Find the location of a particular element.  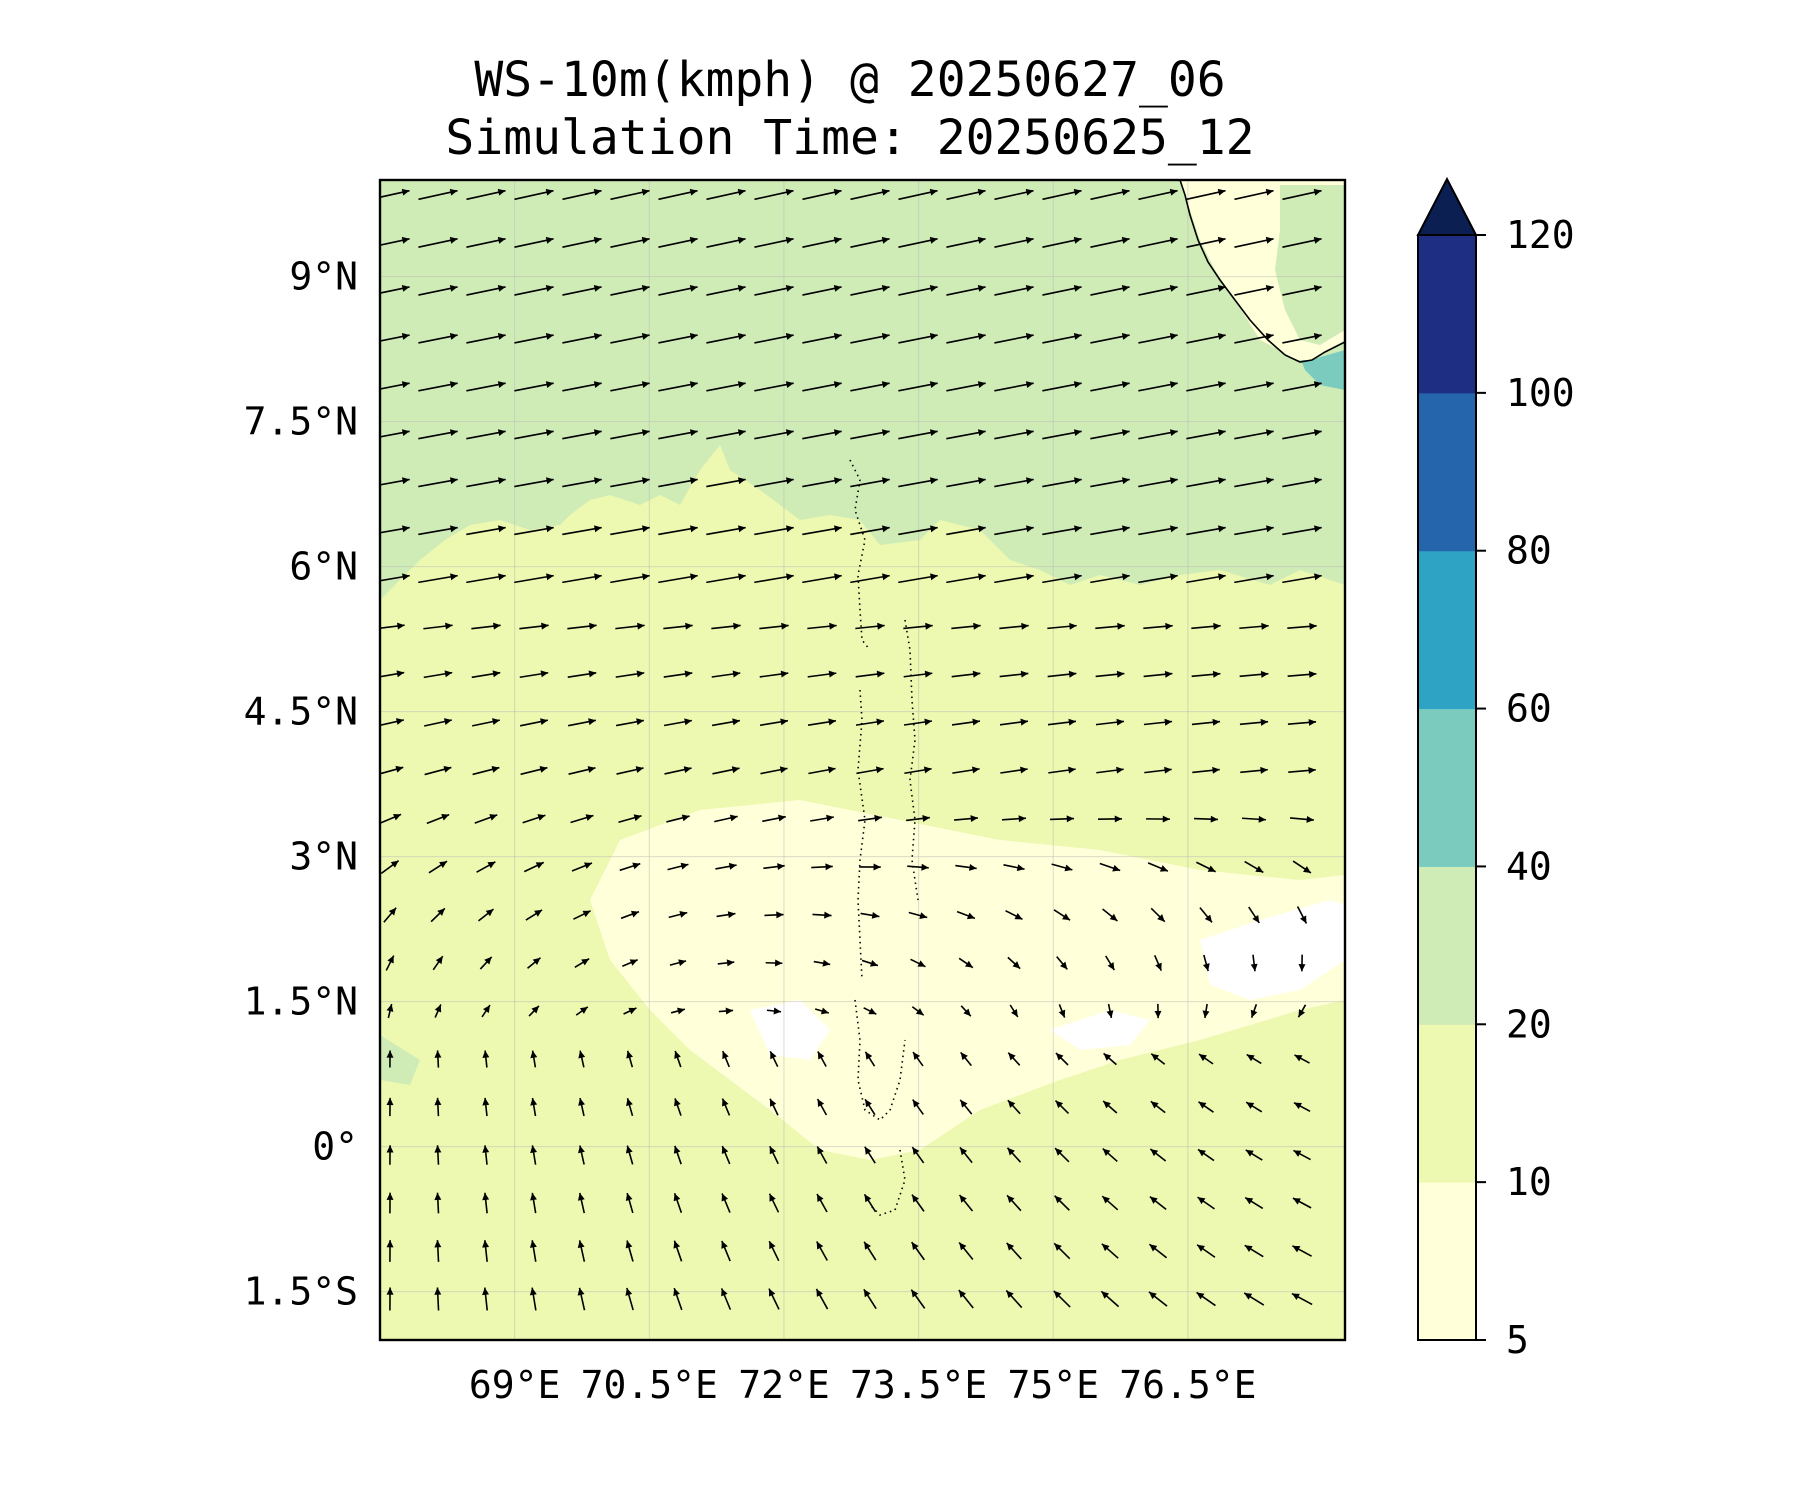

colorbar-extend-arrow is located at coordinates (1447, 206).